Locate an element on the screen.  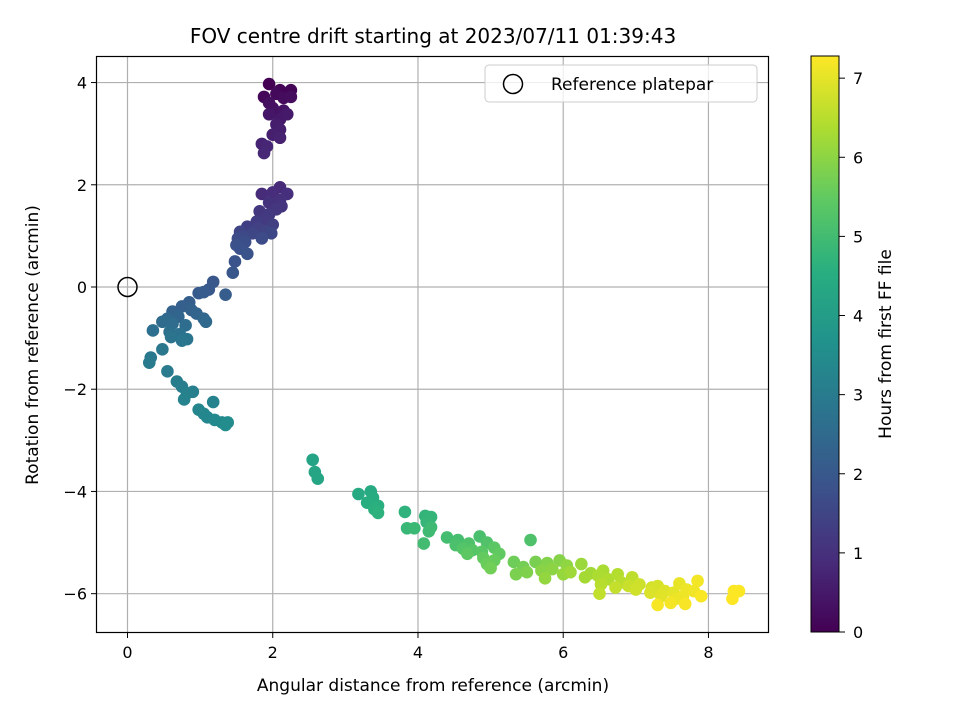
reference-marker is located at coordinates (127, 287).